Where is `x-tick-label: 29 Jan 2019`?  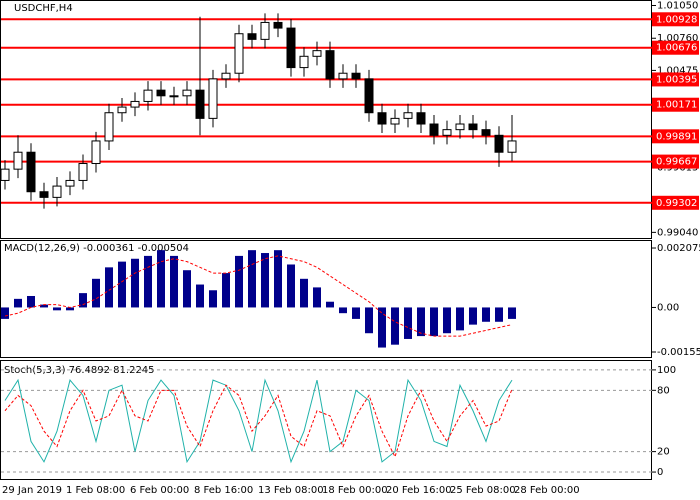
x-tick-label: 29 Jan 2019 is located at coordinates (32, 490).